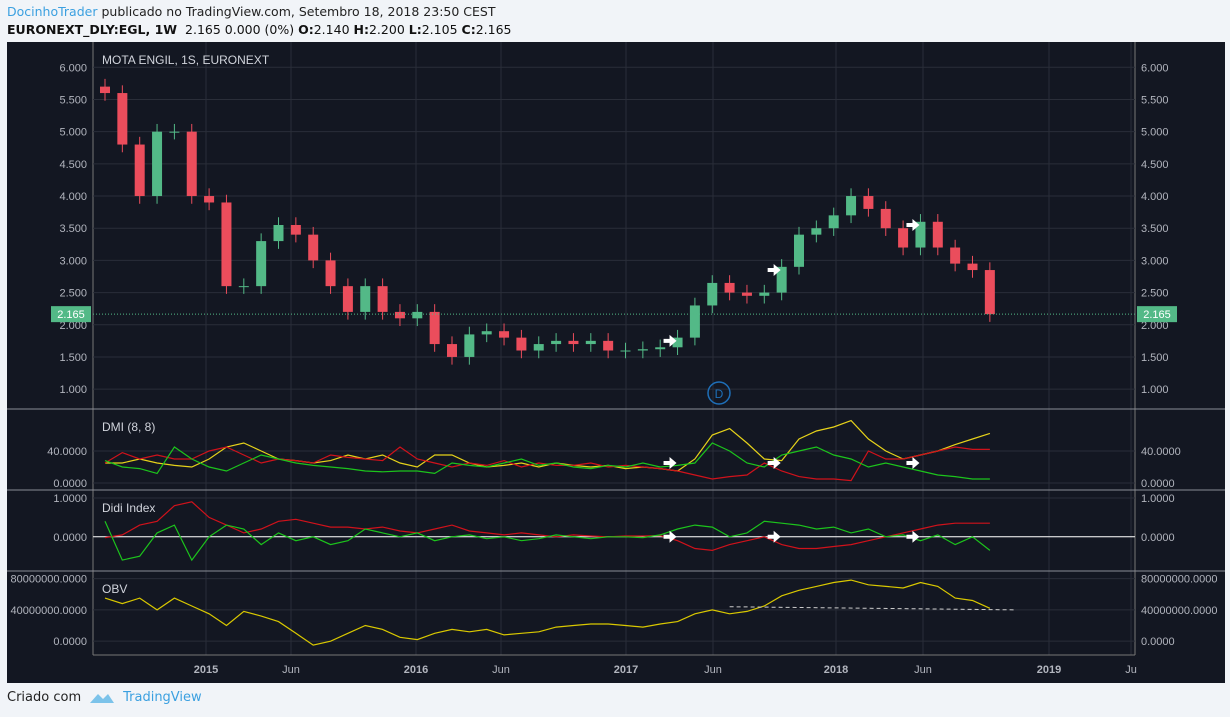 The image size is (1230, 717). I want to click on close-value: 2.165, so click(493, 29).